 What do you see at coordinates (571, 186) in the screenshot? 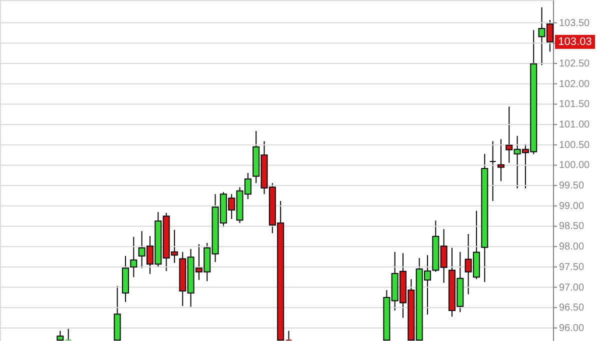
I see `y-tick-label: 99.50` at bounding box center [571, 186].